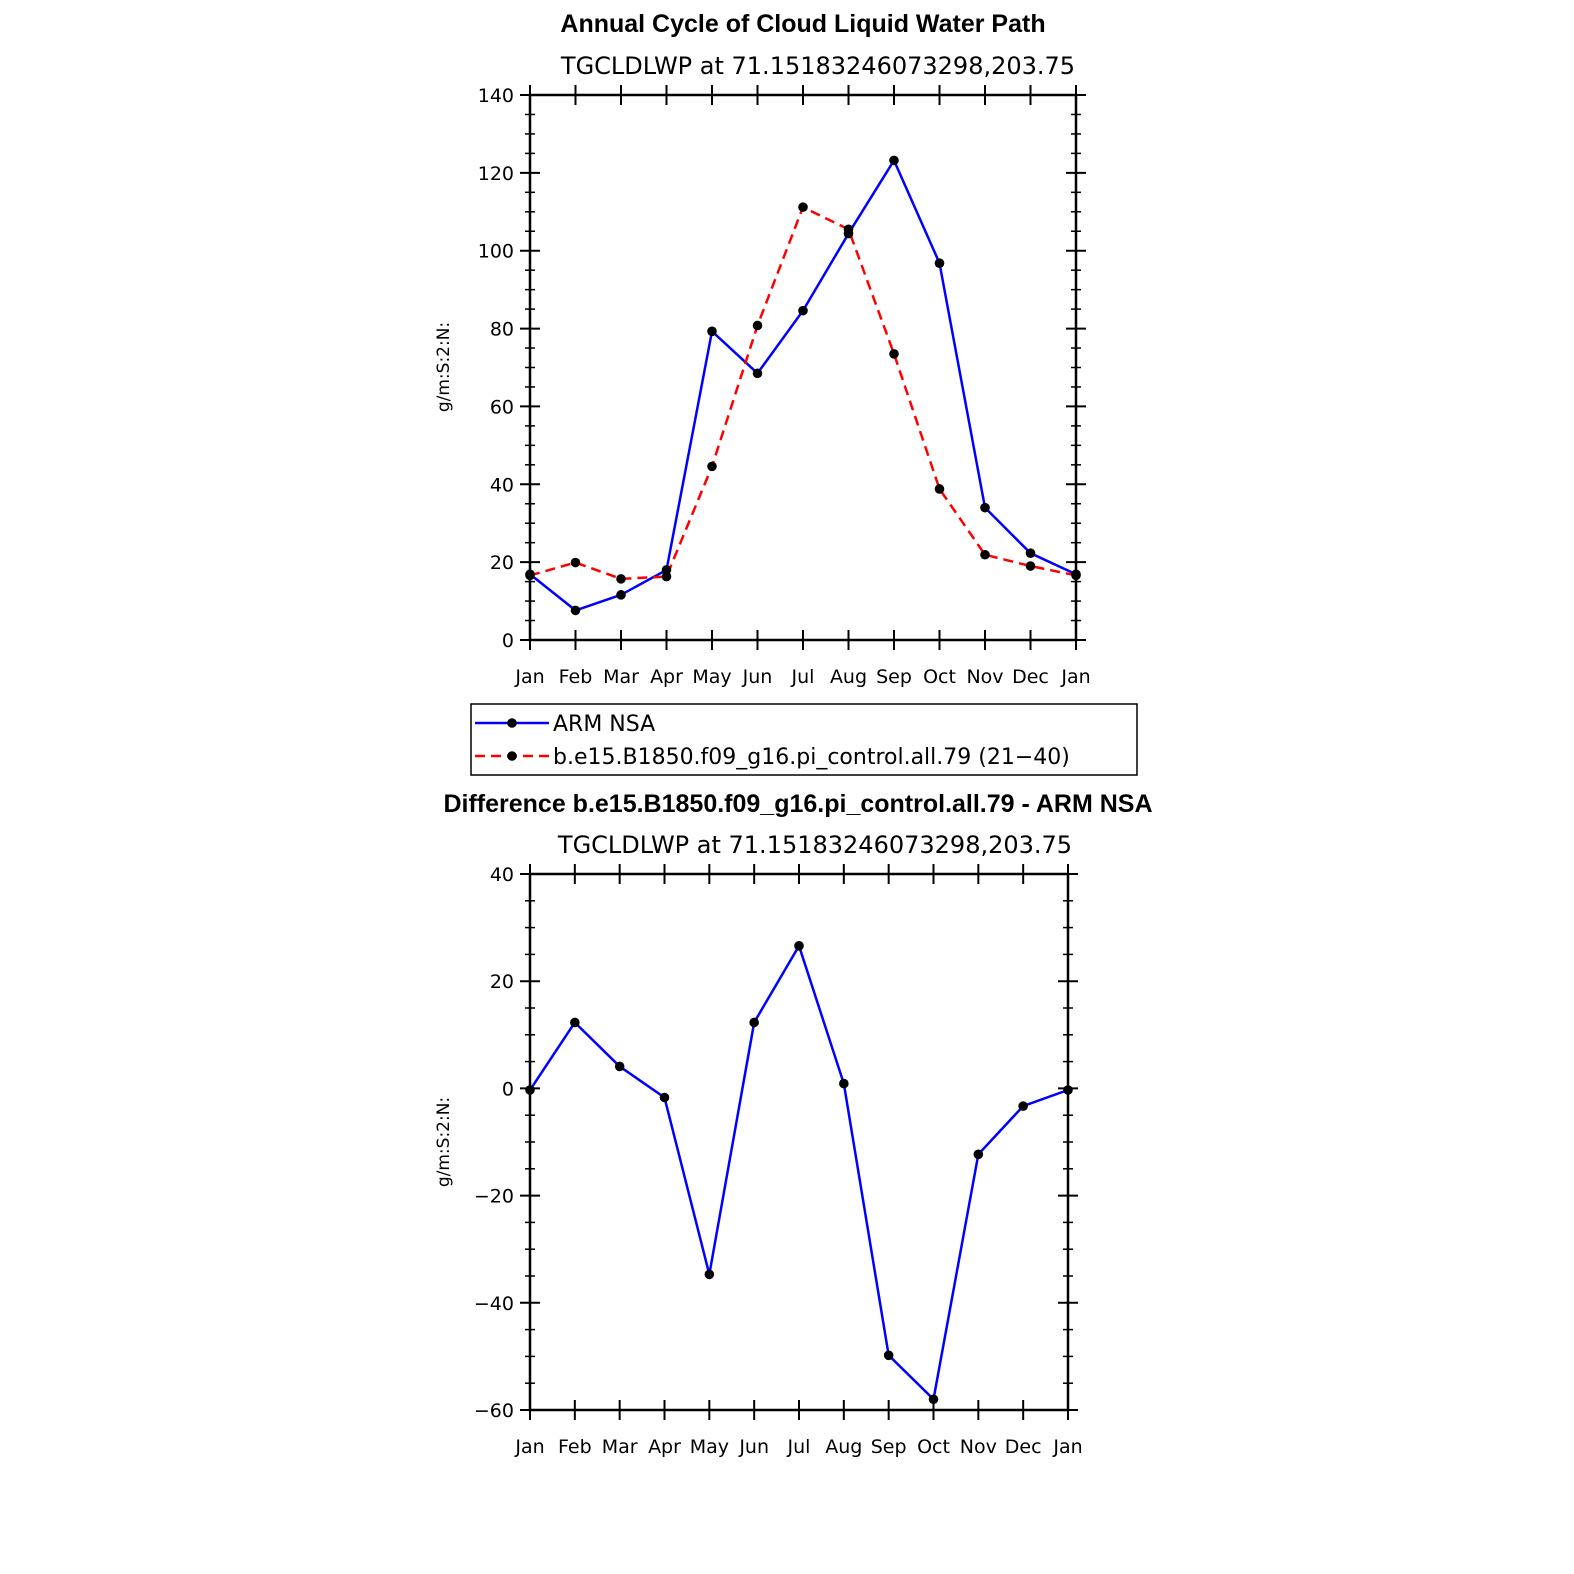 This screenshot has width=1574, height=1574. What do you see at coordinates (496, 252) in the screenshot?
I see `y-tick-label: 100` at bounding box center [496, 252].